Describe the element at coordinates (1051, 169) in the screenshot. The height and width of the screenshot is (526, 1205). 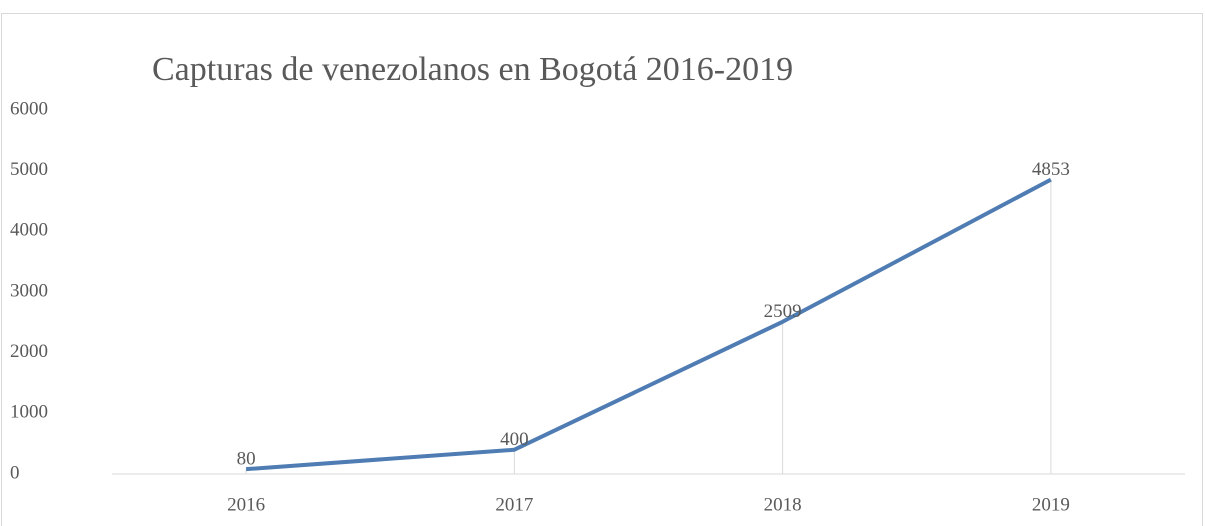
I see `data-label: 4853` at that location.